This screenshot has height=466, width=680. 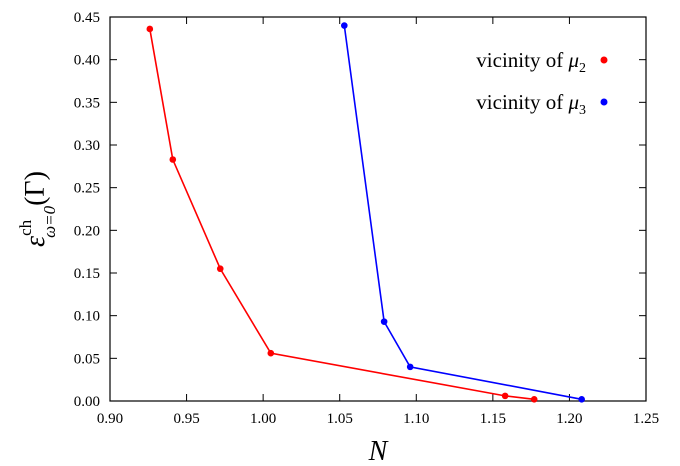 What do you see at coordinates (573, 102) in the screenshot?
I see `legend-symbol-mu3: μ` at bounding box center [573, 102].